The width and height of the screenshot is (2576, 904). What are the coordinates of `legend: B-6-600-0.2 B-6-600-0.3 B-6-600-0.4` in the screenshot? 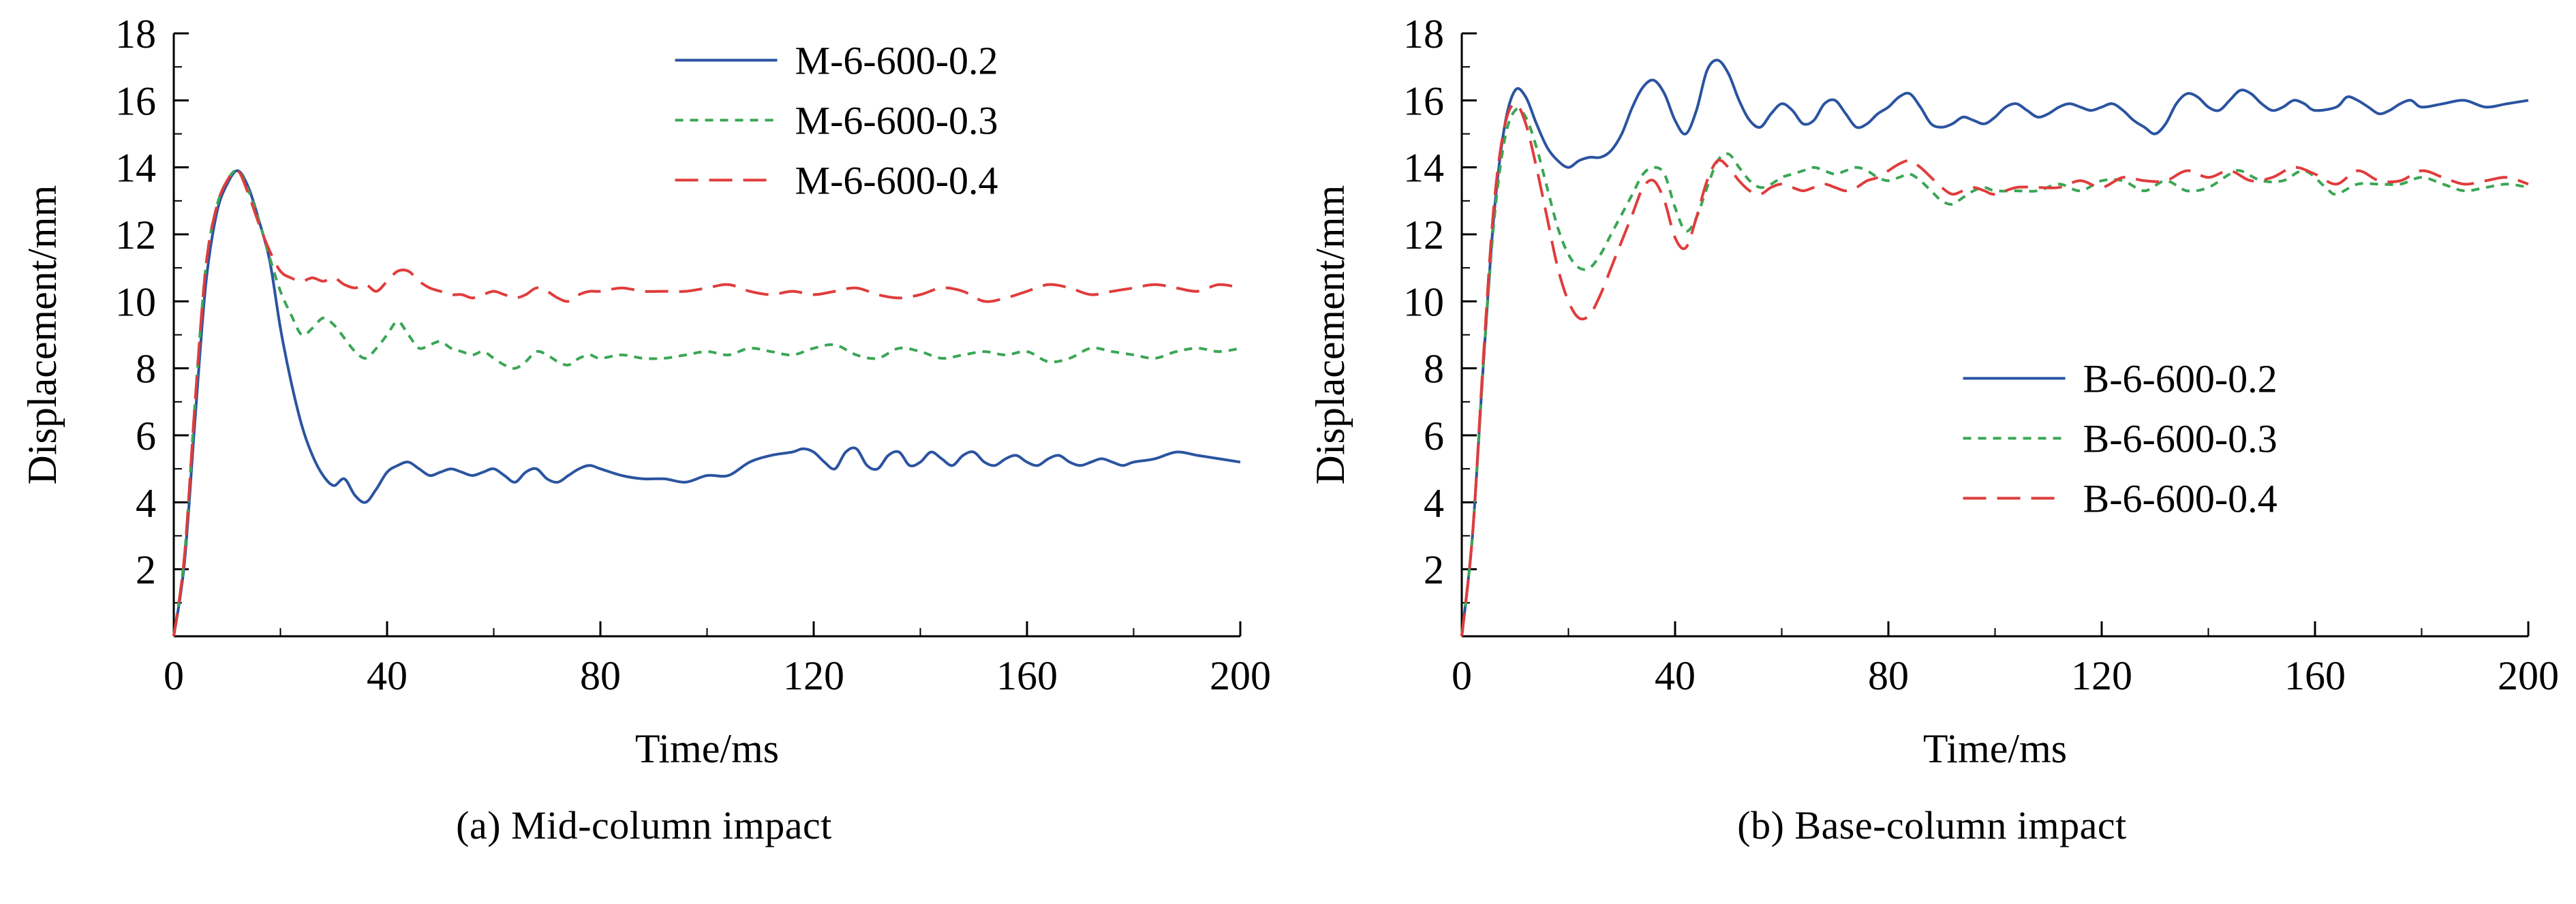 It's located at (2120, 438).